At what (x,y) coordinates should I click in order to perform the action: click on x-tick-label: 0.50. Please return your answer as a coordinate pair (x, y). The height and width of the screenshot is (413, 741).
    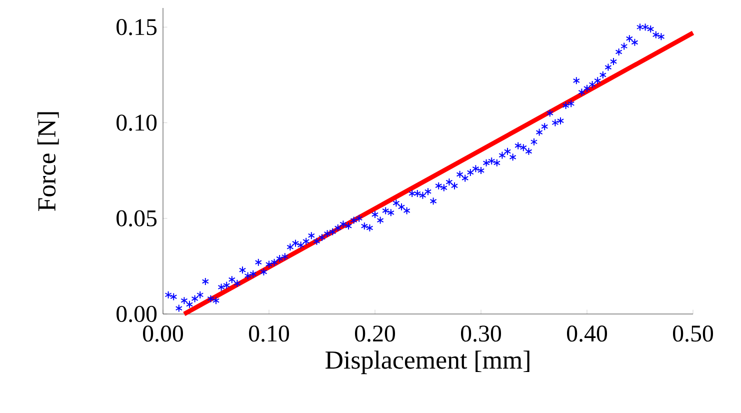
    Looking at the image, I should click on (693, 334).